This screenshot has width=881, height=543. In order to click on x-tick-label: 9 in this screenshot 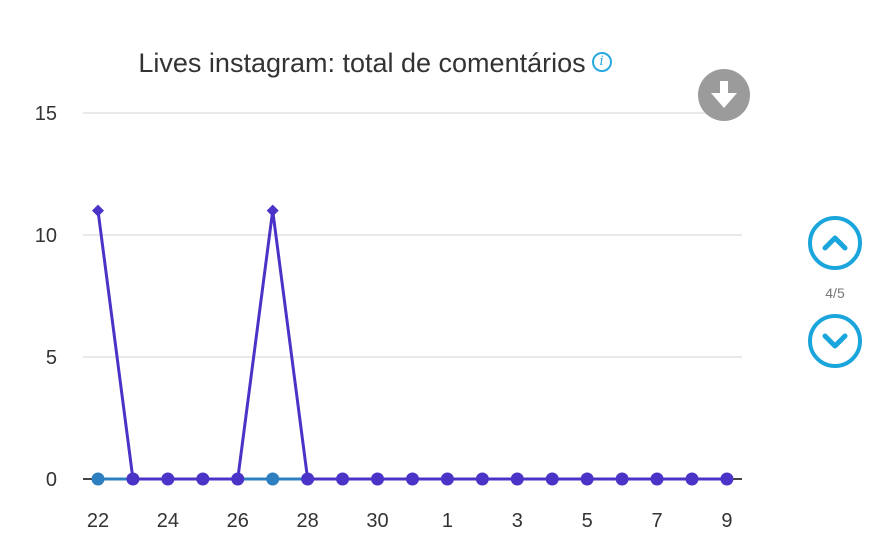, I will do `click(726, 521)`.